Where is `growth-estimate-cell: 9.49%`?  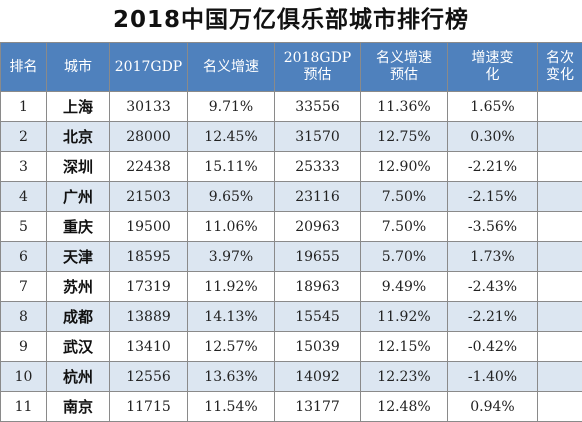 growth-estimate-cell: 9.49% is located at coordinates (404, 287).